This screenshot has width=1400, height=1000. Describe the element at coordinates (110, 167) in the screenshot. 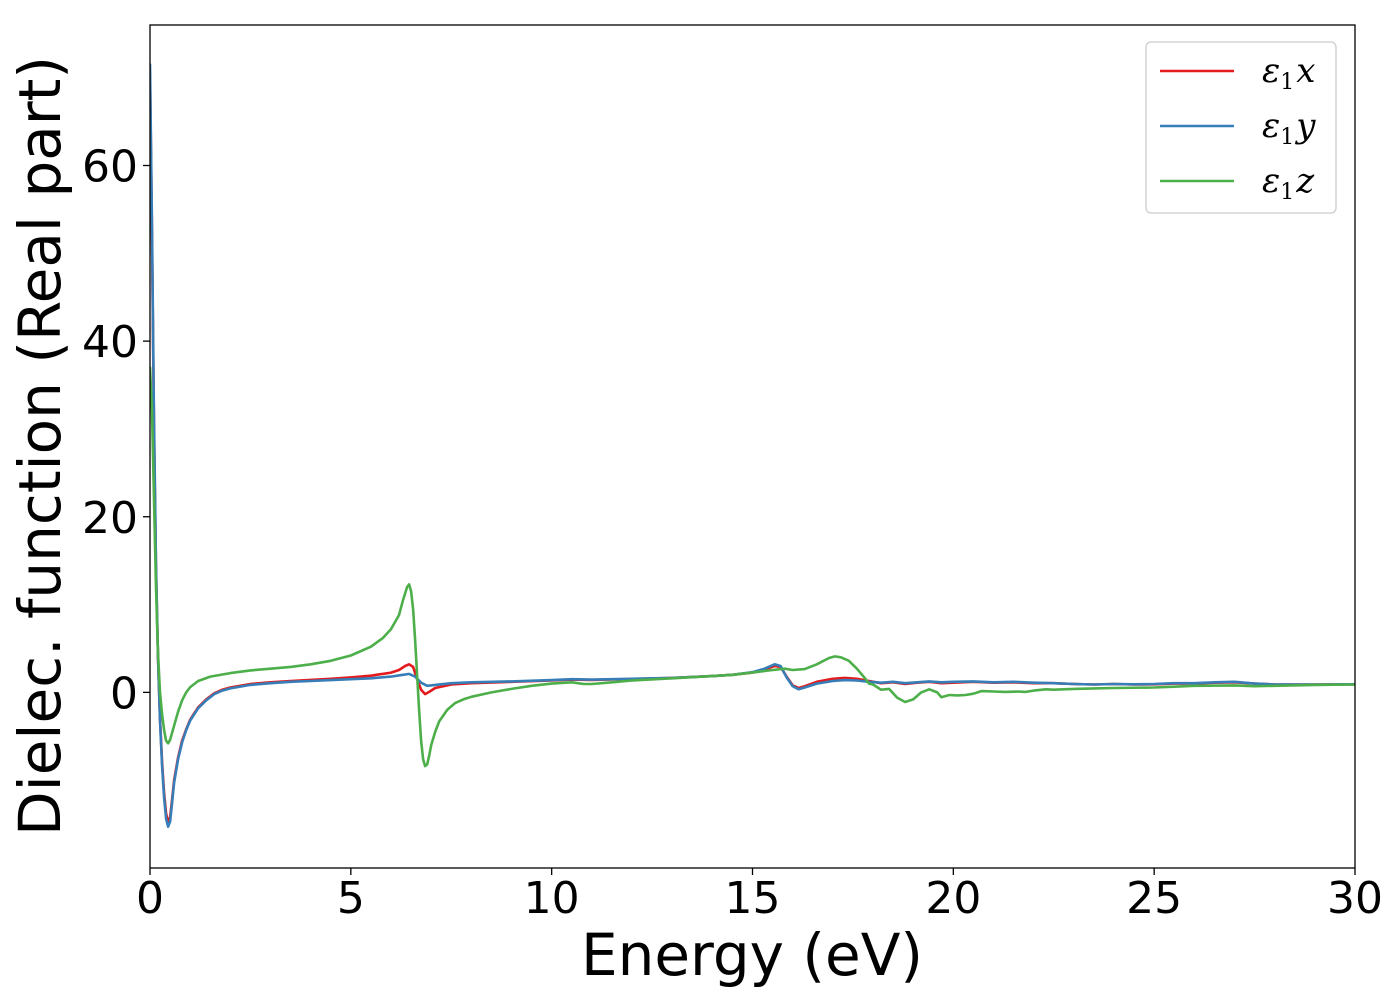

I see `y-tick-label: 60` at that location.